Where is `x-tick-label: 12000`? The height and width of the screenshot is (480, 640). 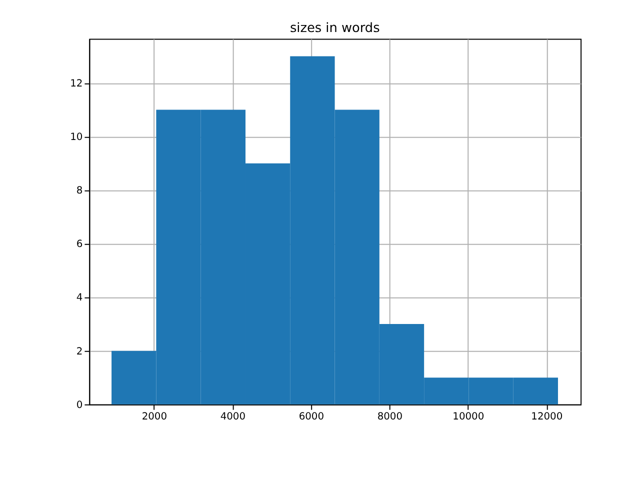 x-tick-label: 12000 is located at coordinates (547, 417).